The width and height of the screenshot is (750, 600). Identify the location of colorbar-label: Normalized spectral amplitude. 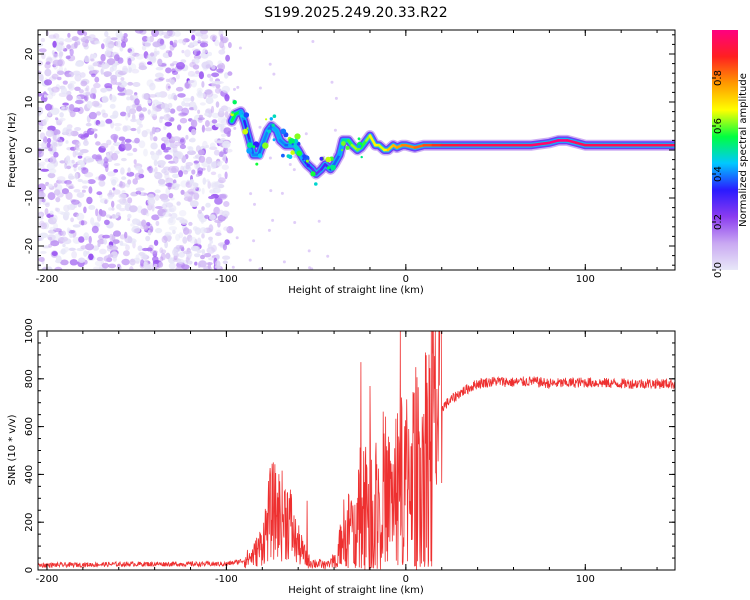
(743, 150).